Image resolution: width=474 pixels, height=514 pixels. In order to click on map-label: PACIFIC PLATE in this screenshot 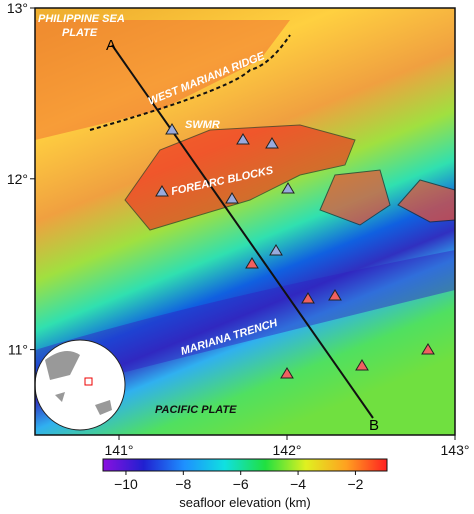, I will do `click(196, 410)`.